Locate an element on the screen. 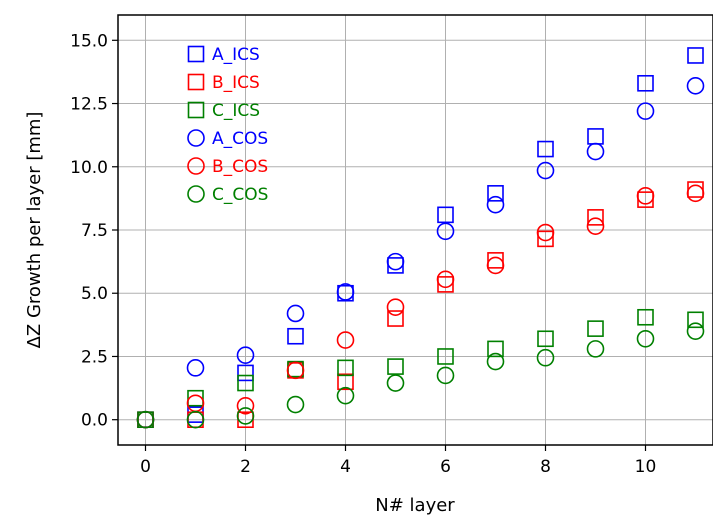 Image resolution: width=713 pixels, height=520 pixels. x-tick-label: 6 is located at coordinates (445, 467).